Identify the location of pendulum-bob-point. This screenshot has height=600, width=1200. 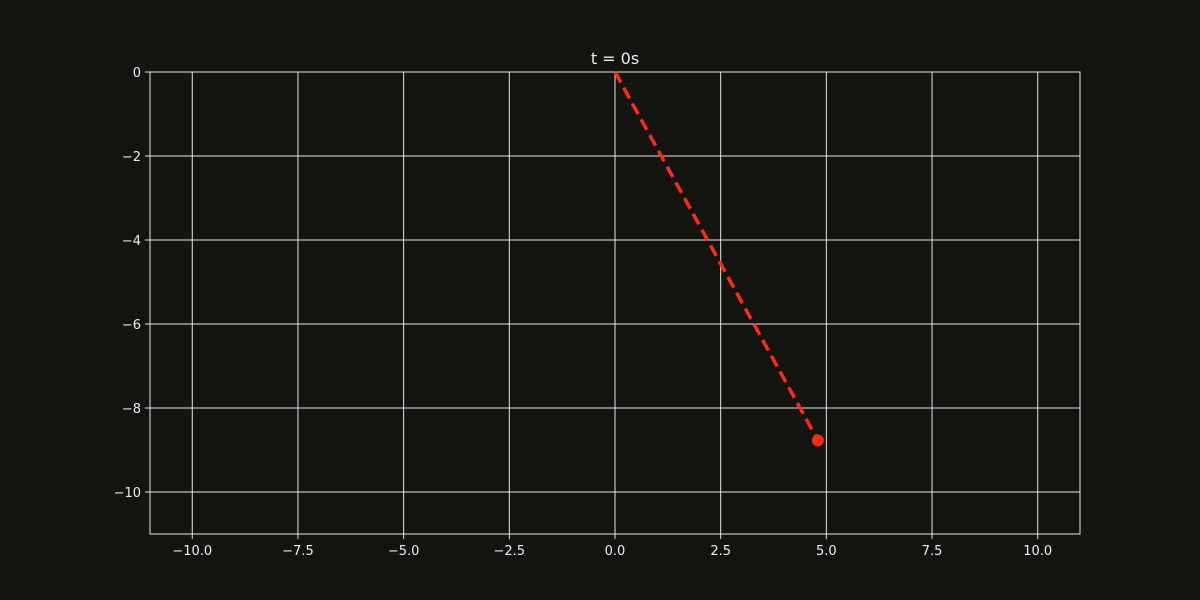
(817, 440).